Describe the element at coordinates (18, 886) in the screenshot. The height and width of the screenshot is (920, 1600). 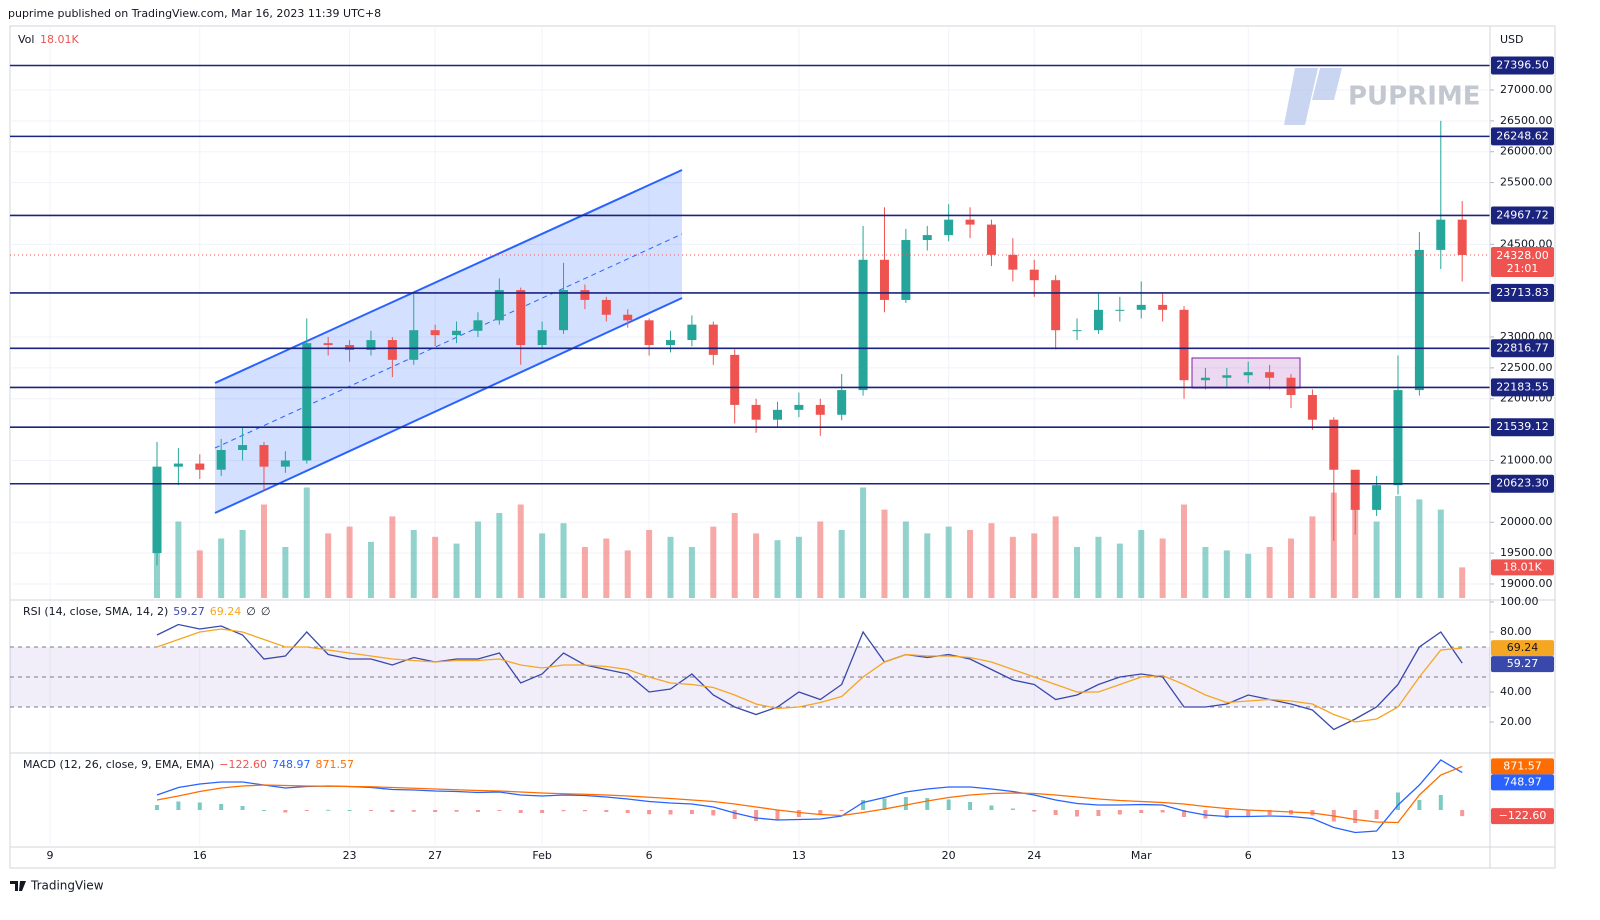
I see `footer-logo` at that location.